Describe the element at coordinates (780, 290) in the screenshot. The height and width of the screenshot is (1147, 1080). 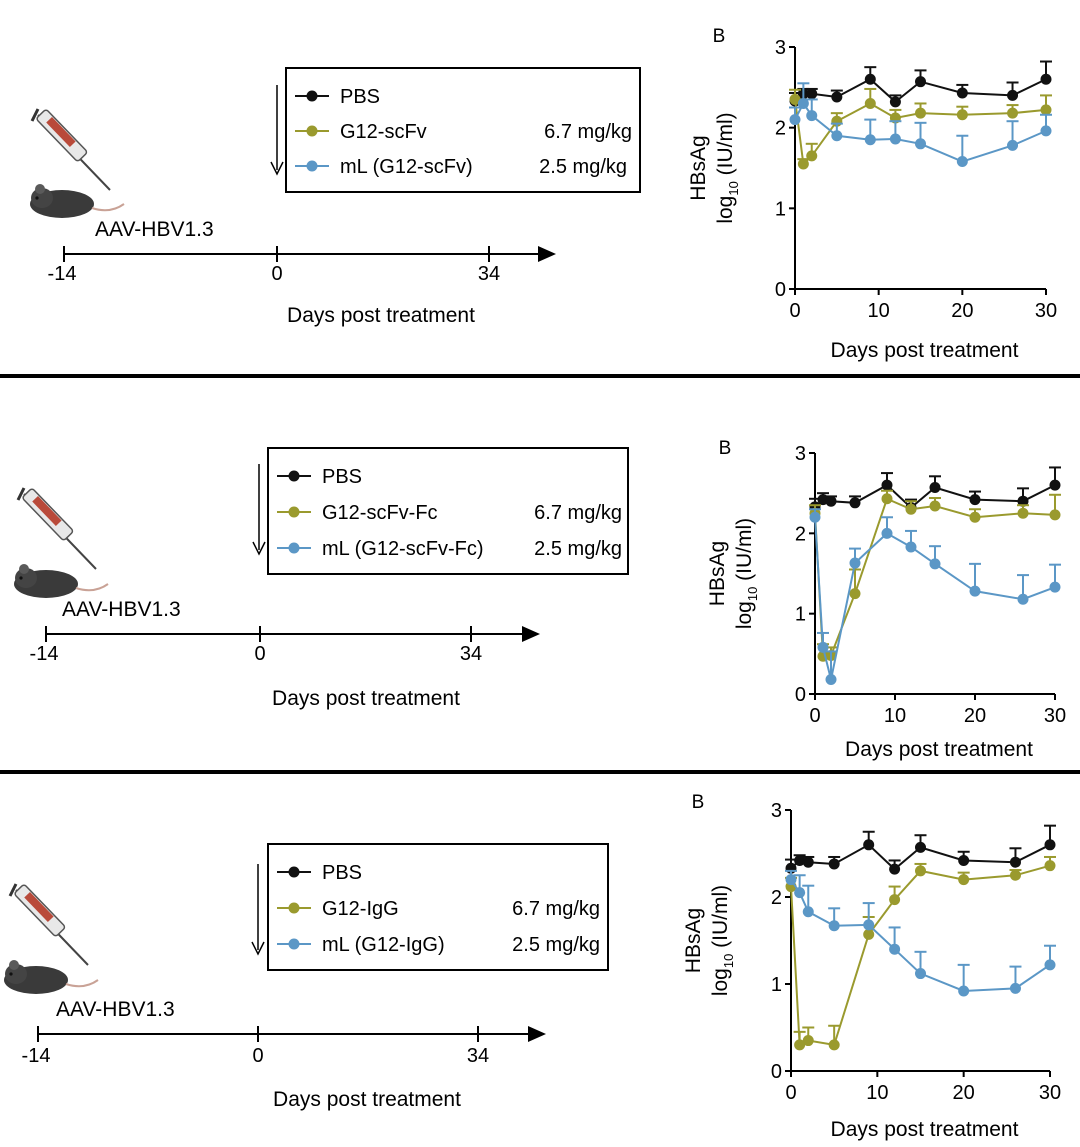
I see `y-tick-label: 0` at that location.